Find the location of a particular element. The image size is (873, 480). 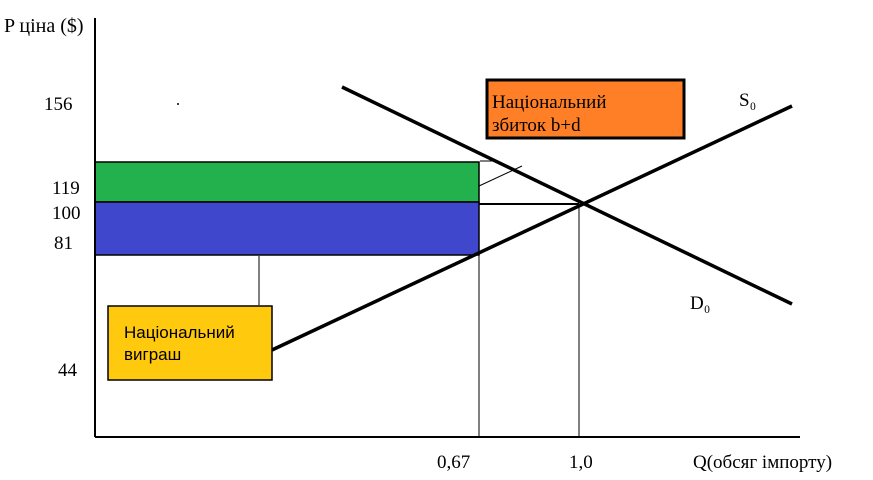

y-tick-44: 44 is located at coordinates (68, 370).